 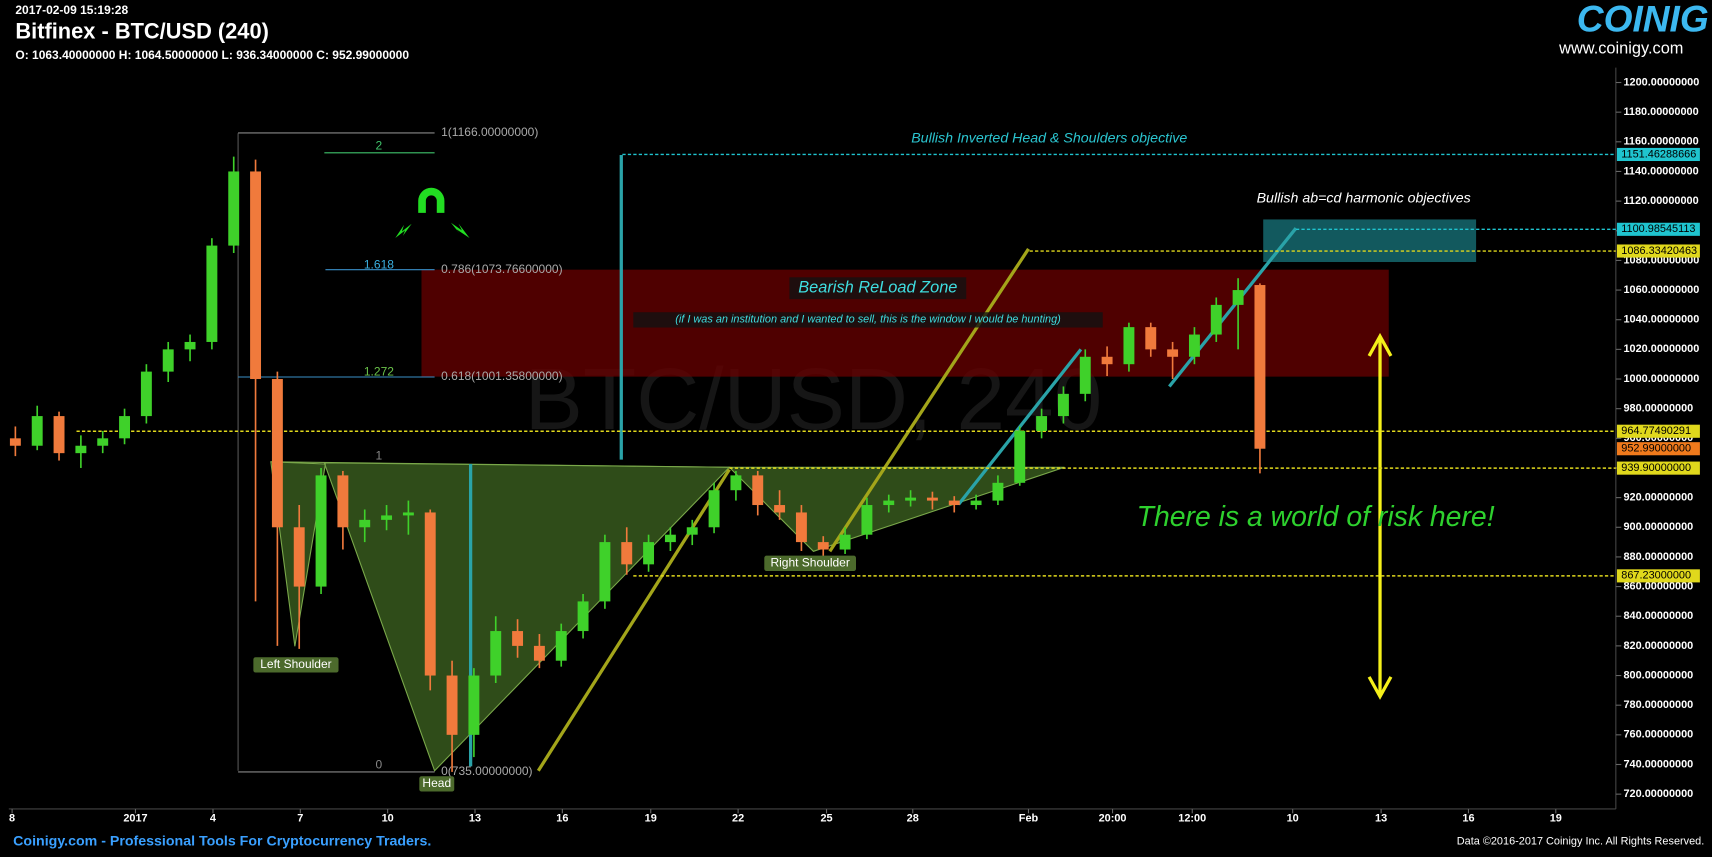 I want to click on fib-ext-label: 1.272, so click(x=379, y=371).